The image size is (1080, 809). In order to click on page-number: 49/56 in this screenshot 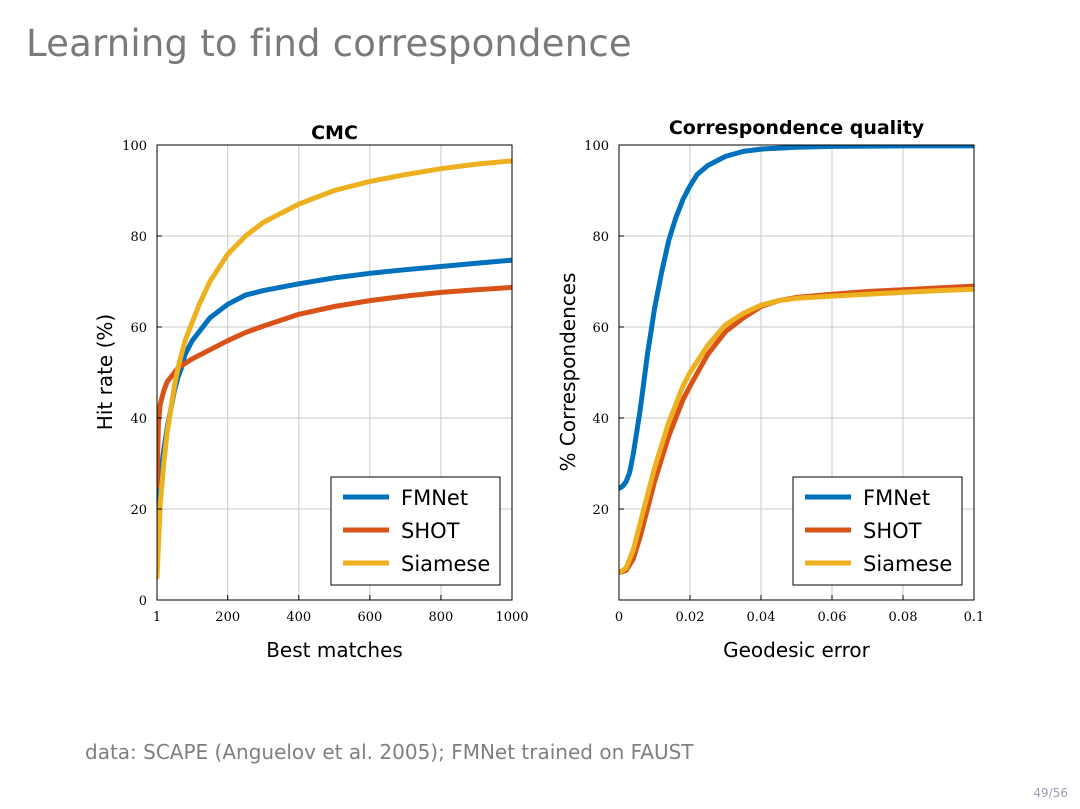, I will do `click(1050, 793)`.